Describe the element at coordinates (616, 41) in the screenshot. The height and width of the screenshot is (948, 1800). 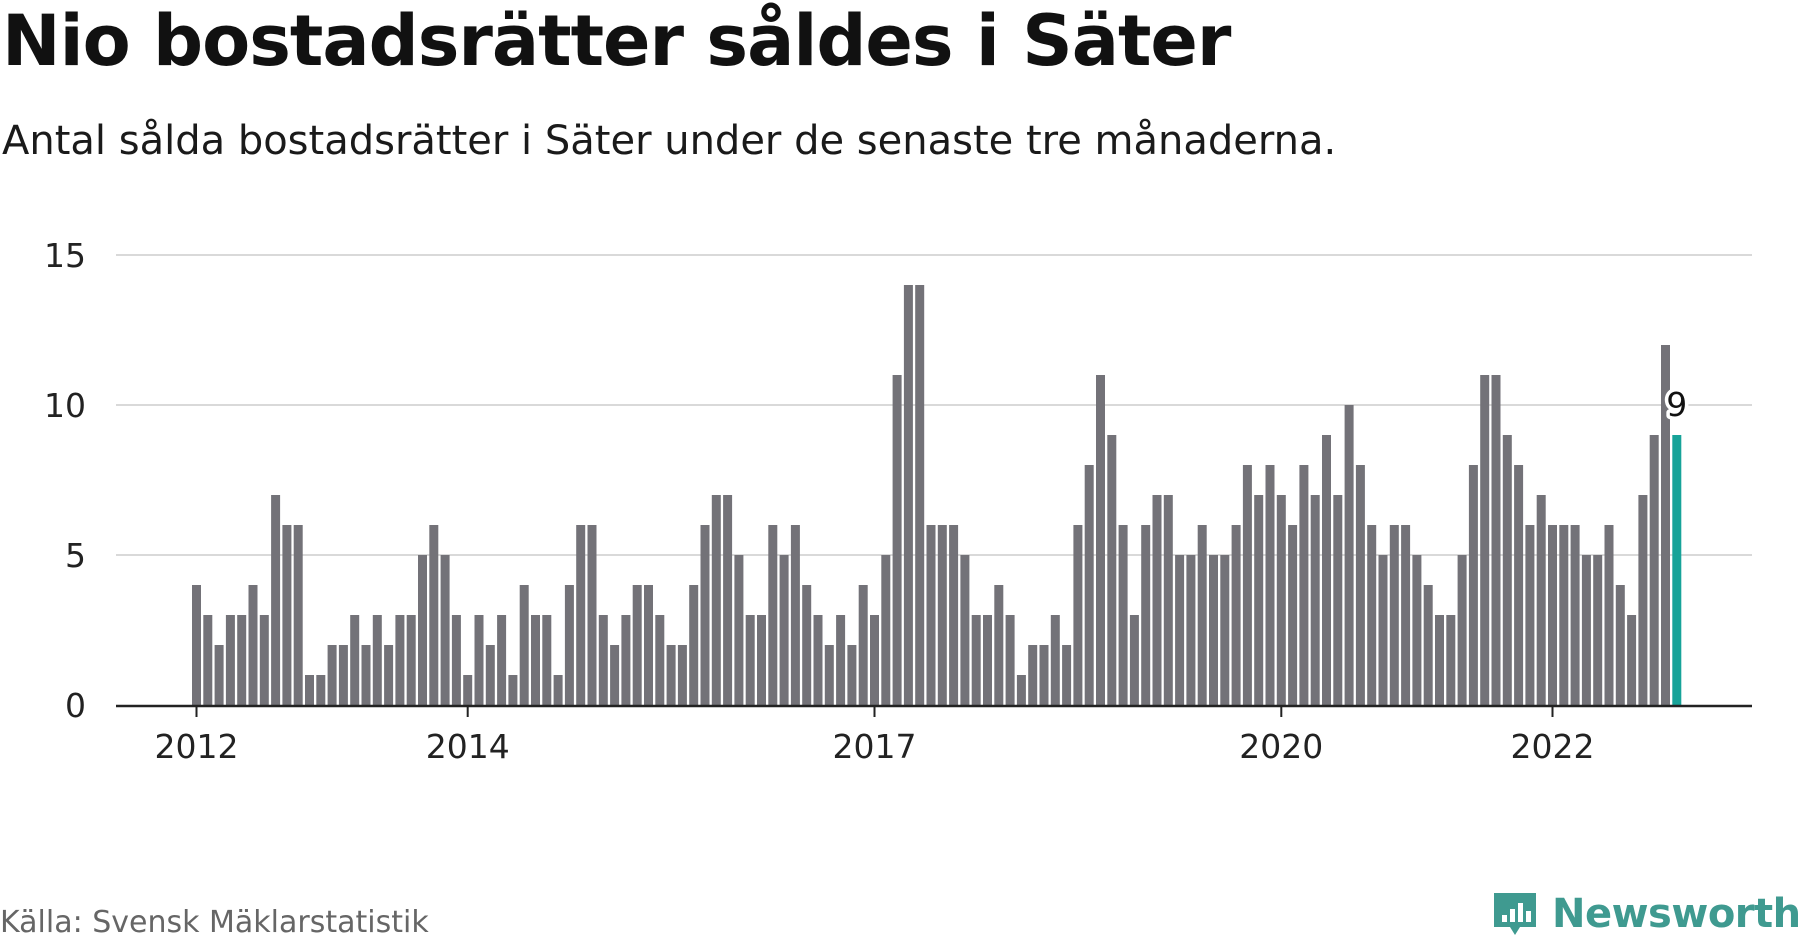
I see `chart-title: Nio bostadsrätter såldes i Säter` at that location.